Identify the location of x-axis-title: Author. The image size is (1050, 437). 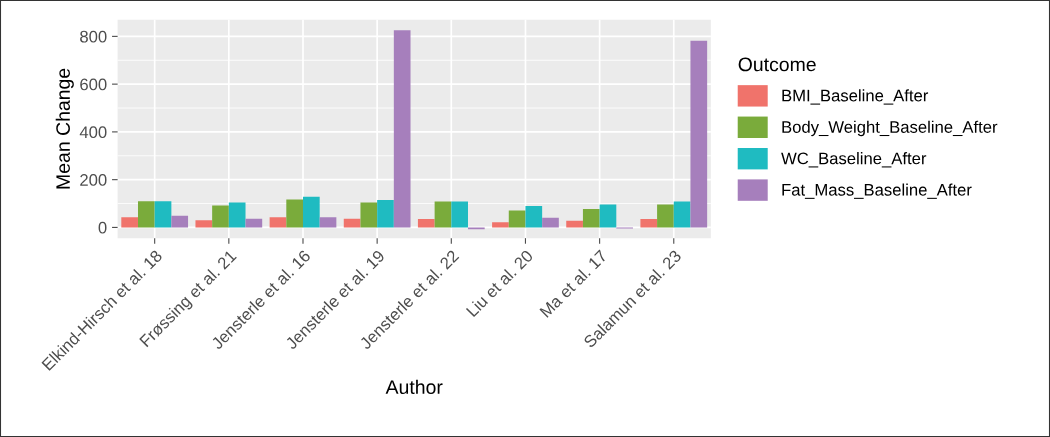
(414, 387).